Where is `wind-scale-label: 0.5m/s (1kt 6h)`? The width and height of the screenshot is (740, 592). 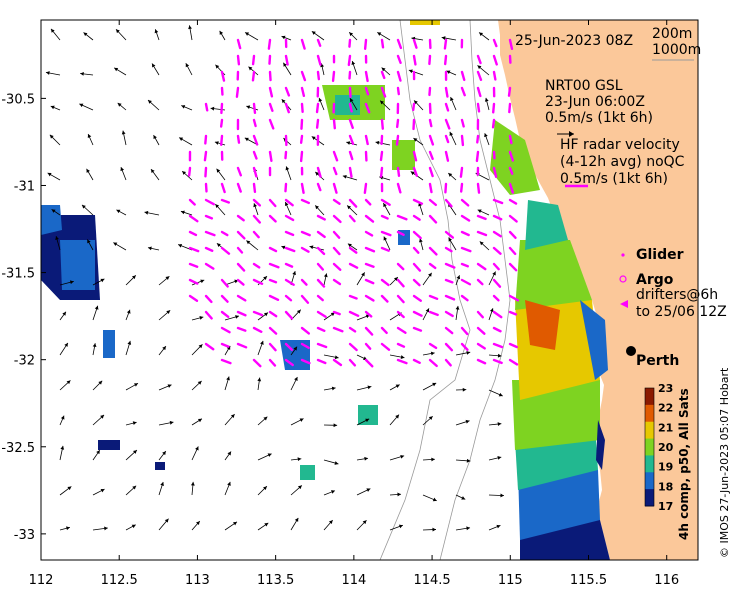 wind-scale-label: 0.5m/s (1kt 6h) is located at coordinates (599, 118).